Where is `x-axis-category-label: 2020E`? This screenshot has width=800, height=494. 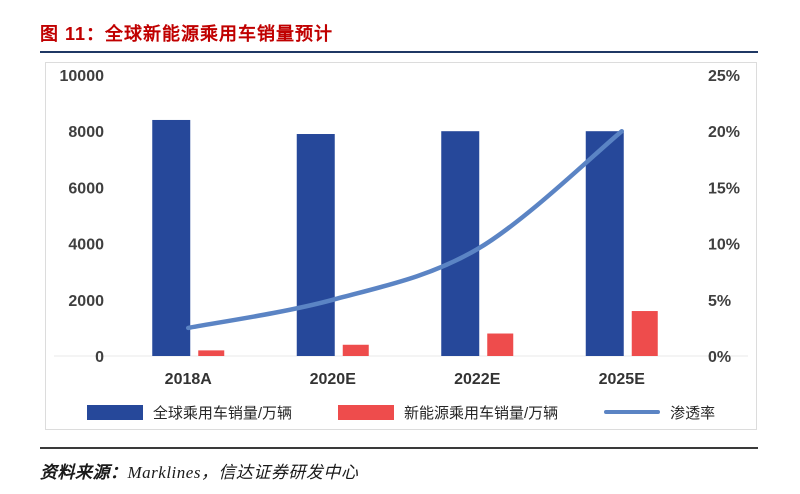 x-axis-category-label: 2020E is located at coordinates (333, 379).